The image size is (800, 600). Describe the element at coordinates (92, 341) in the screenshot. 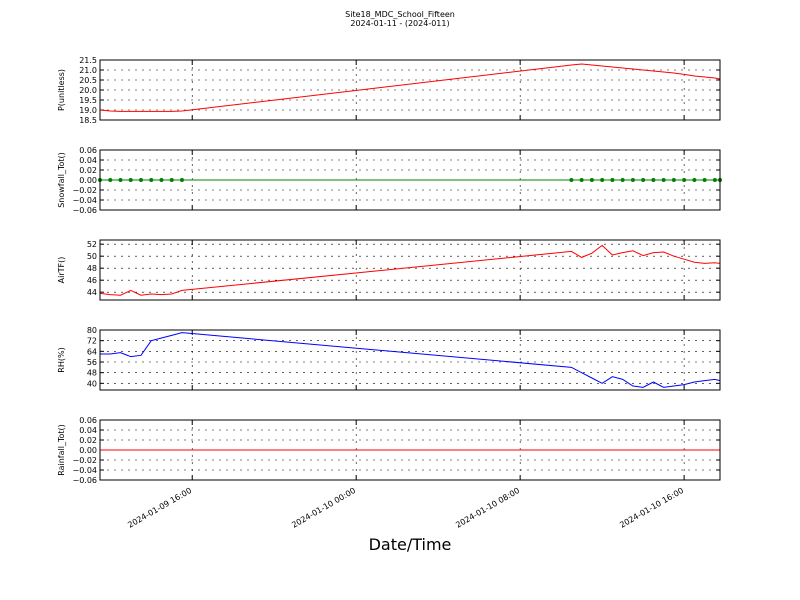

I see `y-tick-label: 72` at that location.